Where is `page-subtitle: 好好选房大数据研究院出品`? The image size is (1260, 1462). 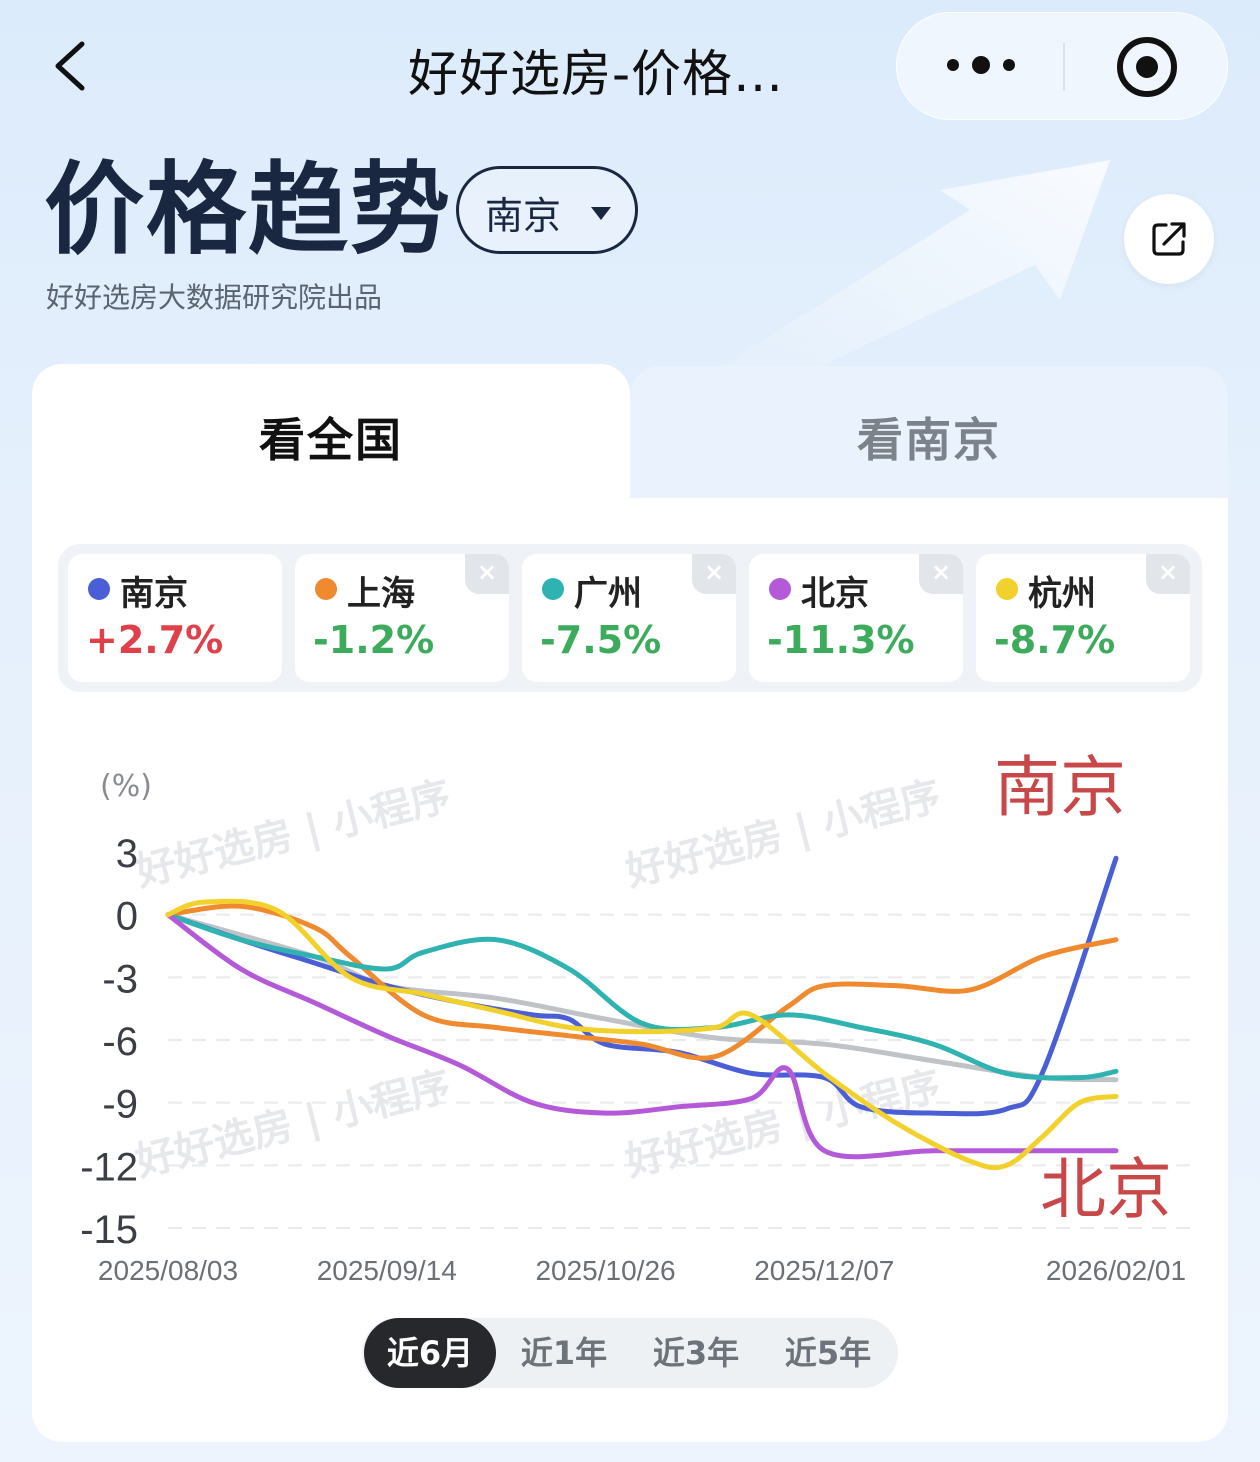
page-subtitle: 好好选房大数据研究院出品 is located at coordinates (214, 297).